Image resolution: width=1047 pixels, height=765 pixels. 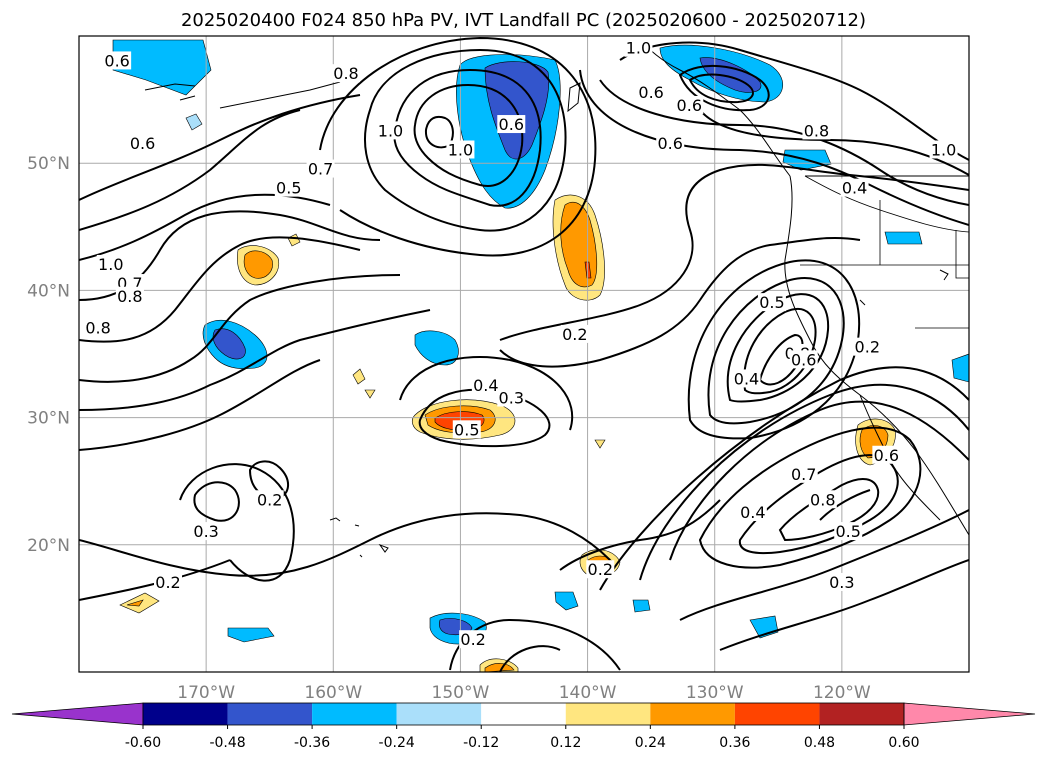 What do you see at coordinates (588, 693) in the screenshot?
I see `longitude-tick-label: 140°W` at bounding box center [588, 693].